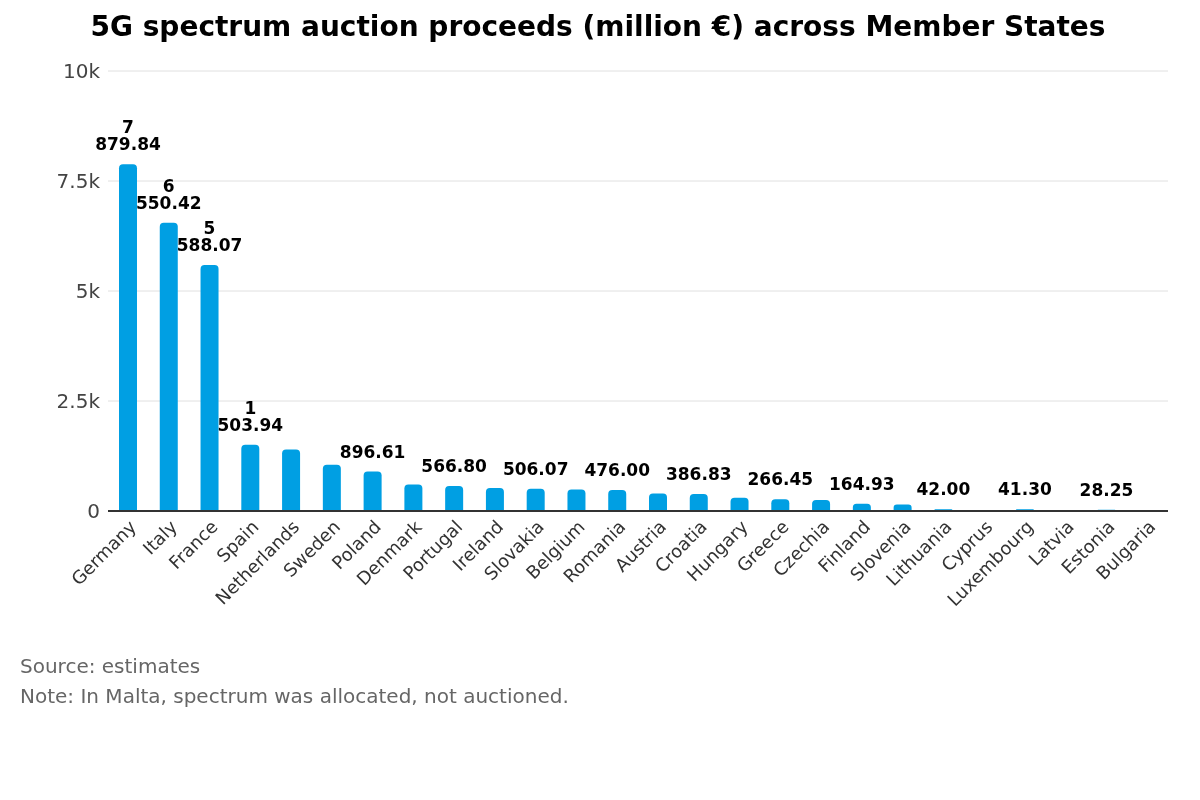 The width and height of the screenshot is (1200, 800). I want to click on data-label: 6 550.42, so click(168, 194).